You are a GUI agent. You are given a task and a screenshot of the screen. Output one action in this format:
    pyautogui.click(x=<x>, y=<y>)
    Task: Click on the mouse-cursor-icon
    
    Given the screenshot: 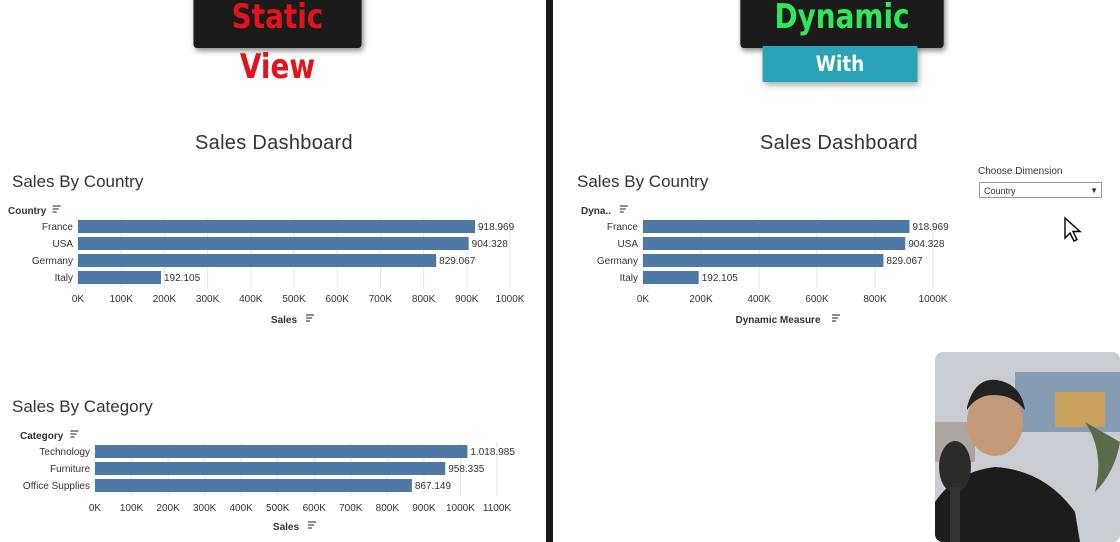 What is the action you would take?
    pyautogui.click(x=1073, y=229)
    